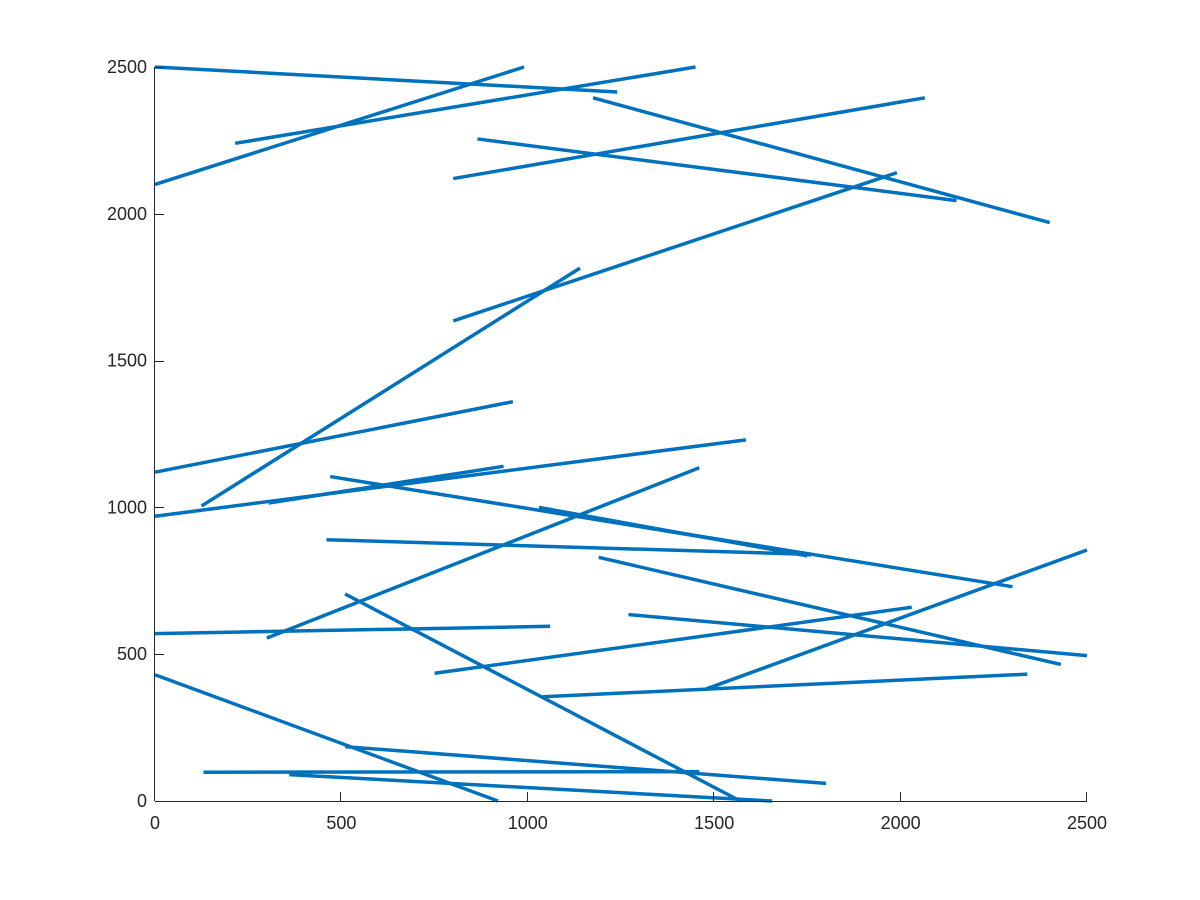 This screenshot has height=900, width=1200. What do you see at coordinates (142, 801) in the screenshot?
I see `y-tick-label: 0` at bounding box center [142, 801].